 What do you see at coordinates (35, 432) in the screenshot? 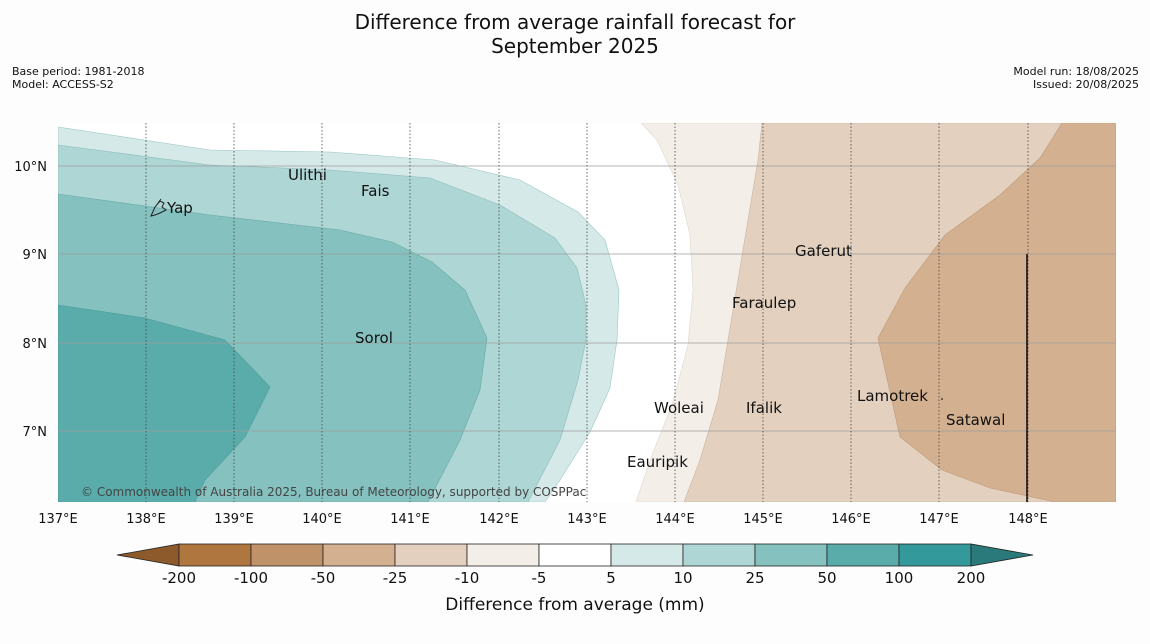
I see `lat-label: 7°N` at bounding box center [35, 432].